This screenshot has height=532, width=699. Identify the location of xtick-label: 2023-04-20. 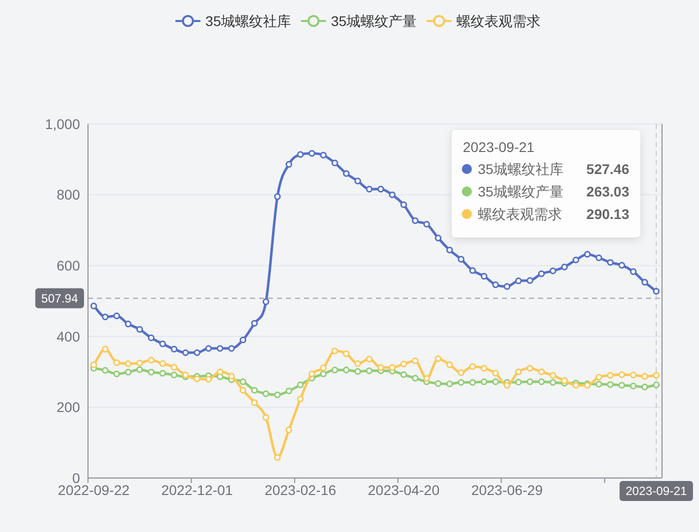
(404, 490).